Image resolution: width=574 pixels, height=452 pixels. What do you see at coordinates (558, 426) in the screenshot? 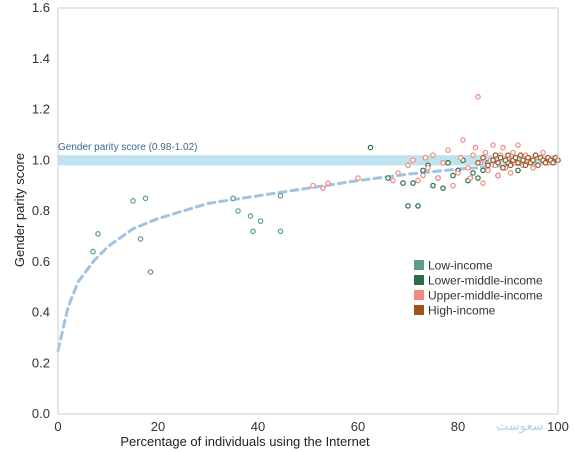
I see `x-tick-label: 100` at bounding box center [558, 426].